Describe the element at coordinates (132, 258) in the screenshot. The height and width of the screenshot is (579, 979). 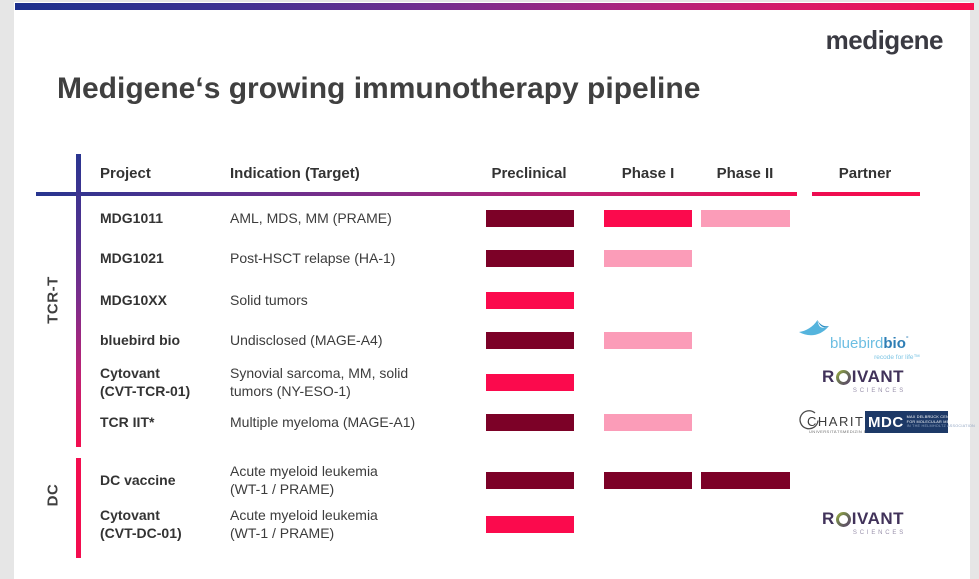
I see `project-name: MDG1021` at that location.